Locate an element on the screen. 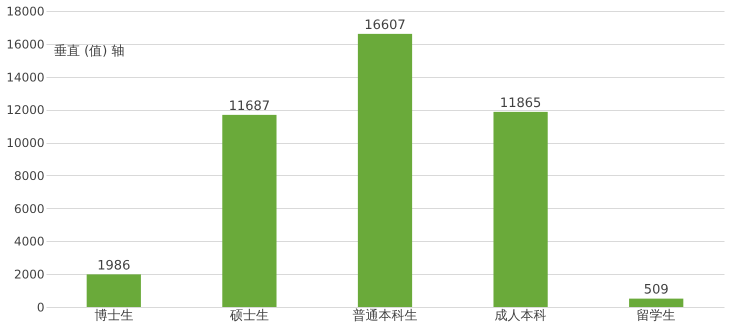 The width and height of the screenshot is (729, 327). x-tick-label: 博士生 is located at coordinates (114, 316).